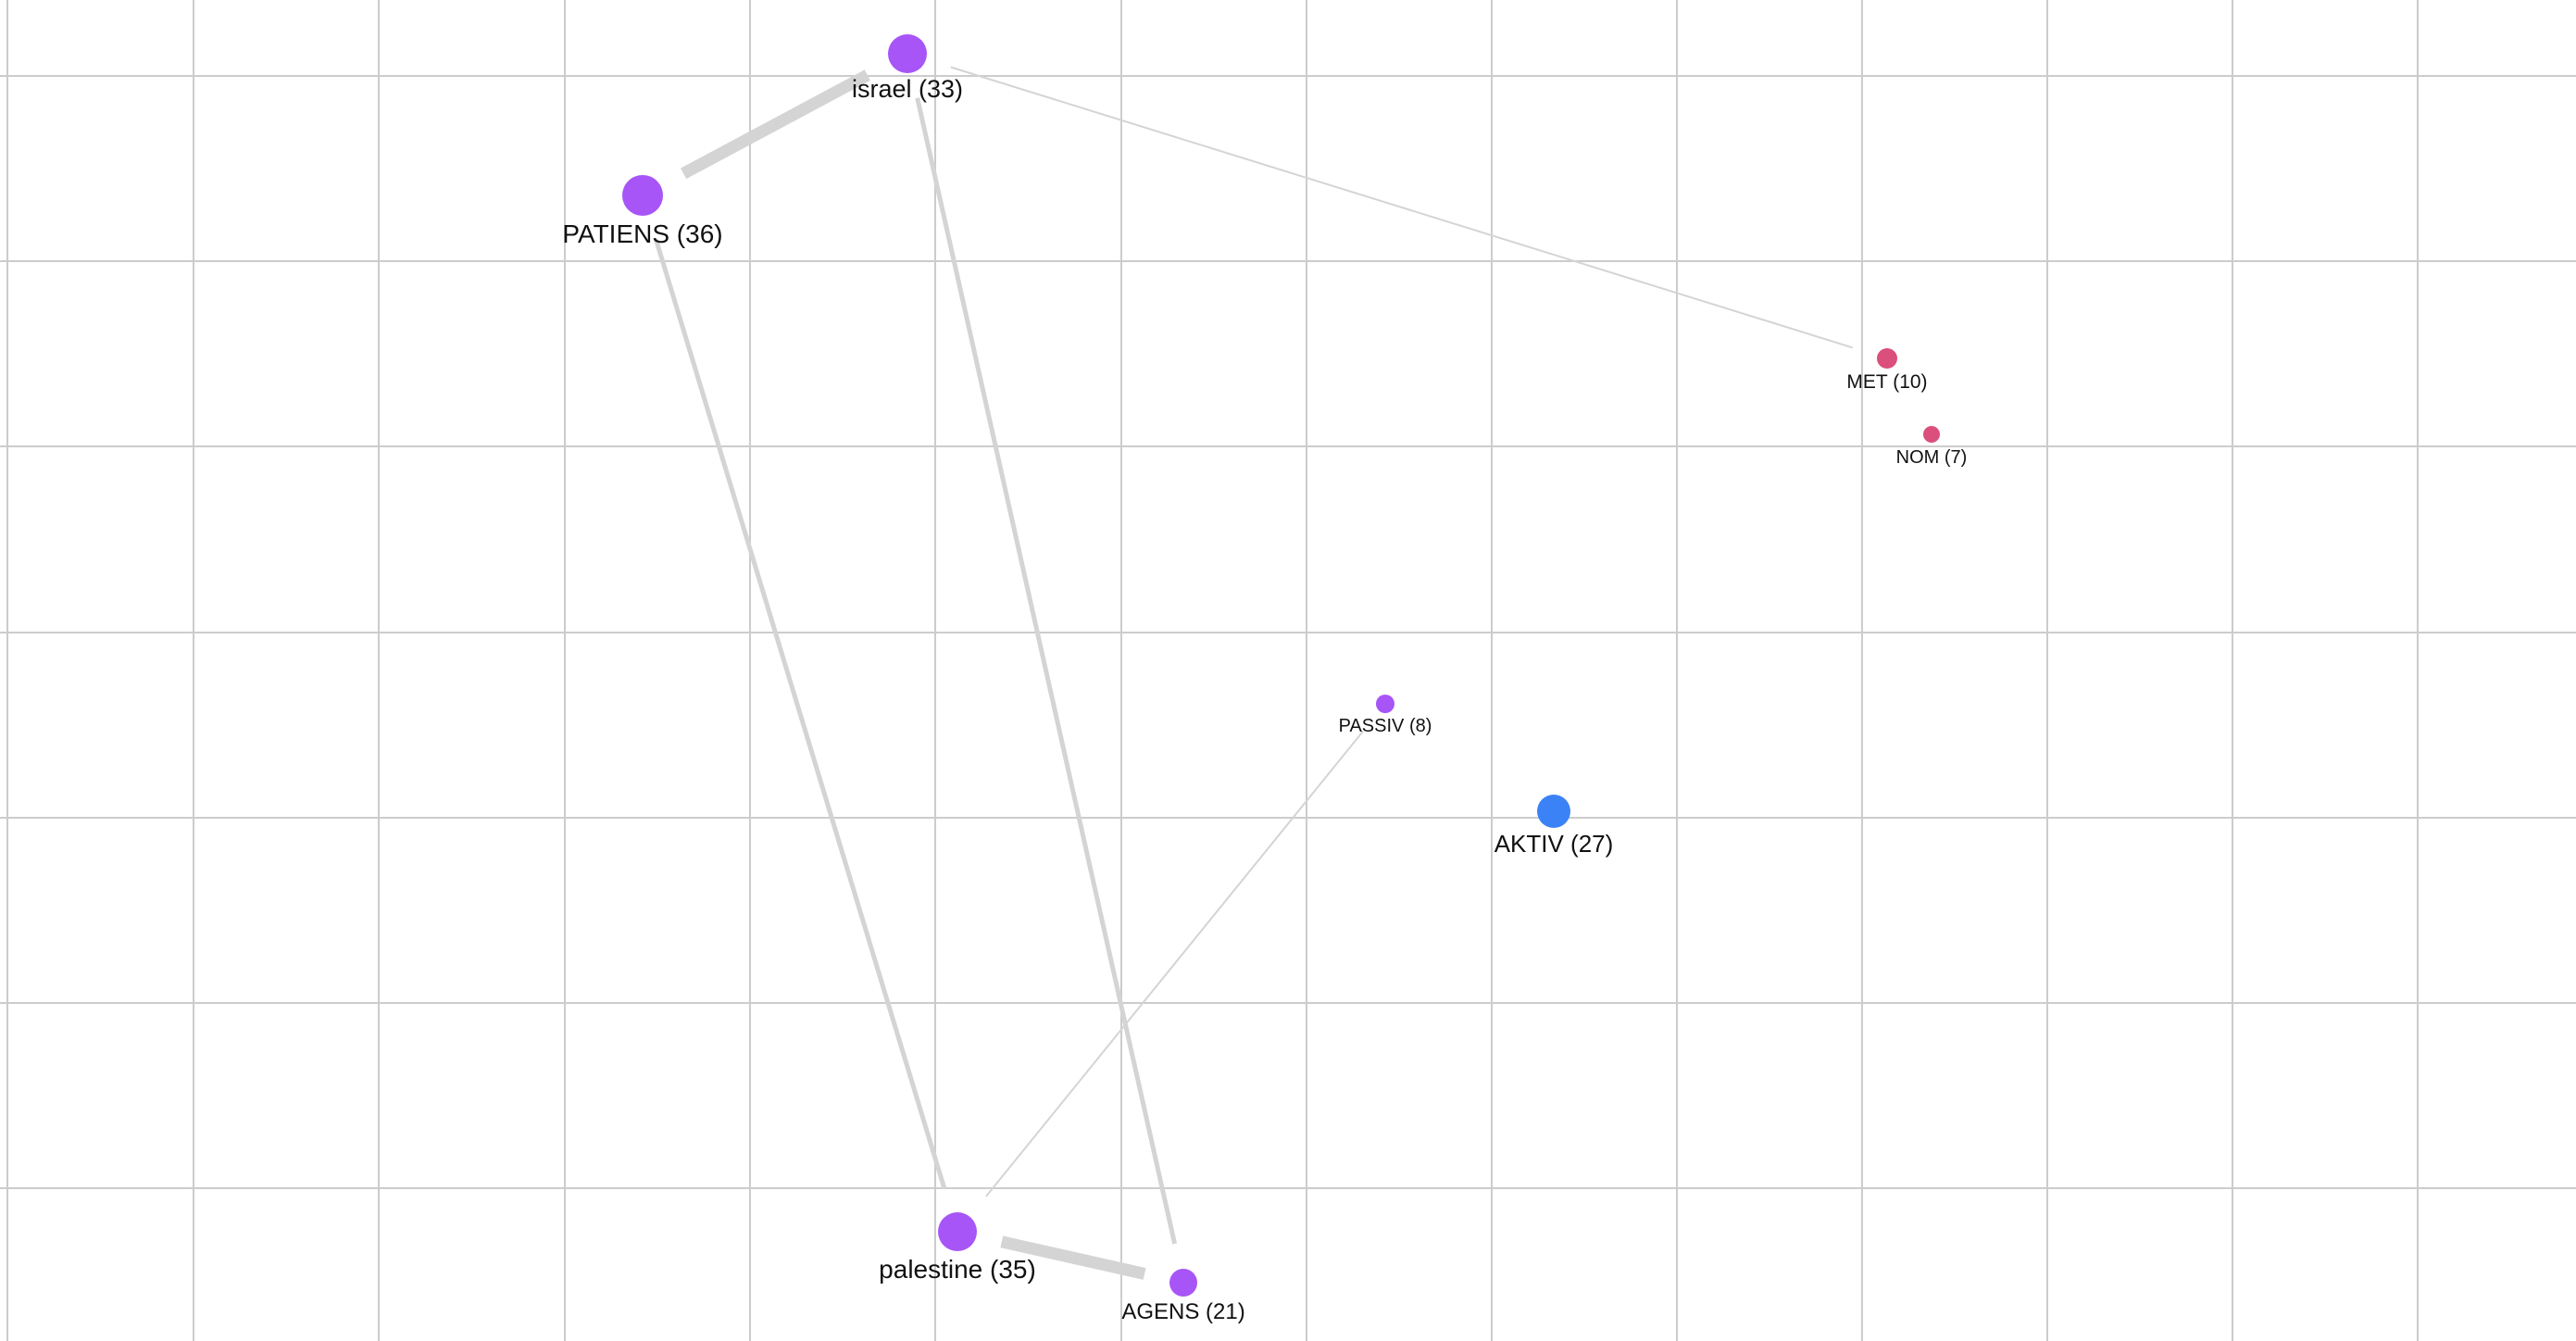 This screenshot has height=1341, width=2576. What do you see at coordinates (1046, 671) in the screenshot?
I see `edge-israel-agens` at bounding box center [1046, 671].